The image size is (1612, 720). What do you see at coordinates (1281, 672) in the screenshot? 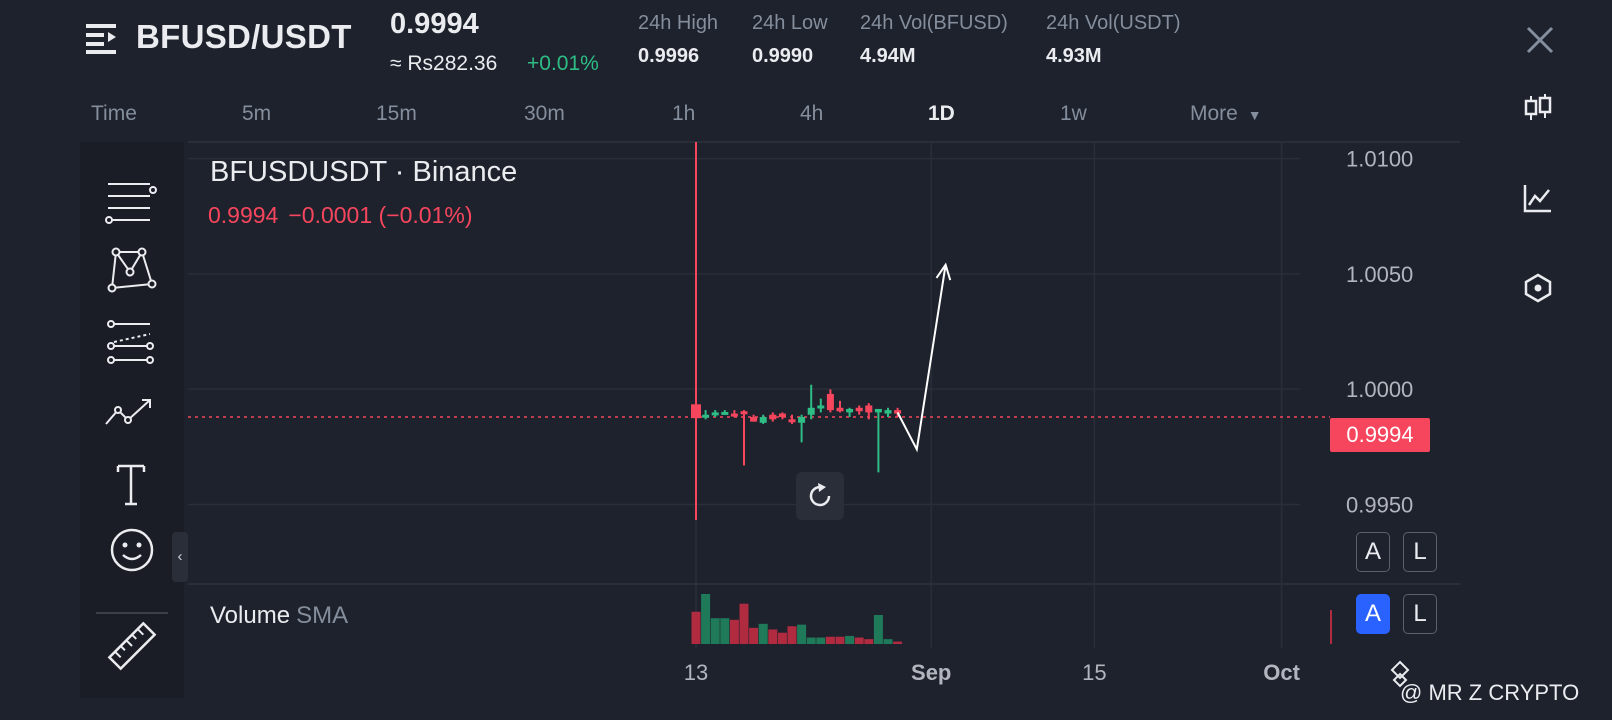
I see `x-tick-label: Oct` at bounding box center [1281, 672].